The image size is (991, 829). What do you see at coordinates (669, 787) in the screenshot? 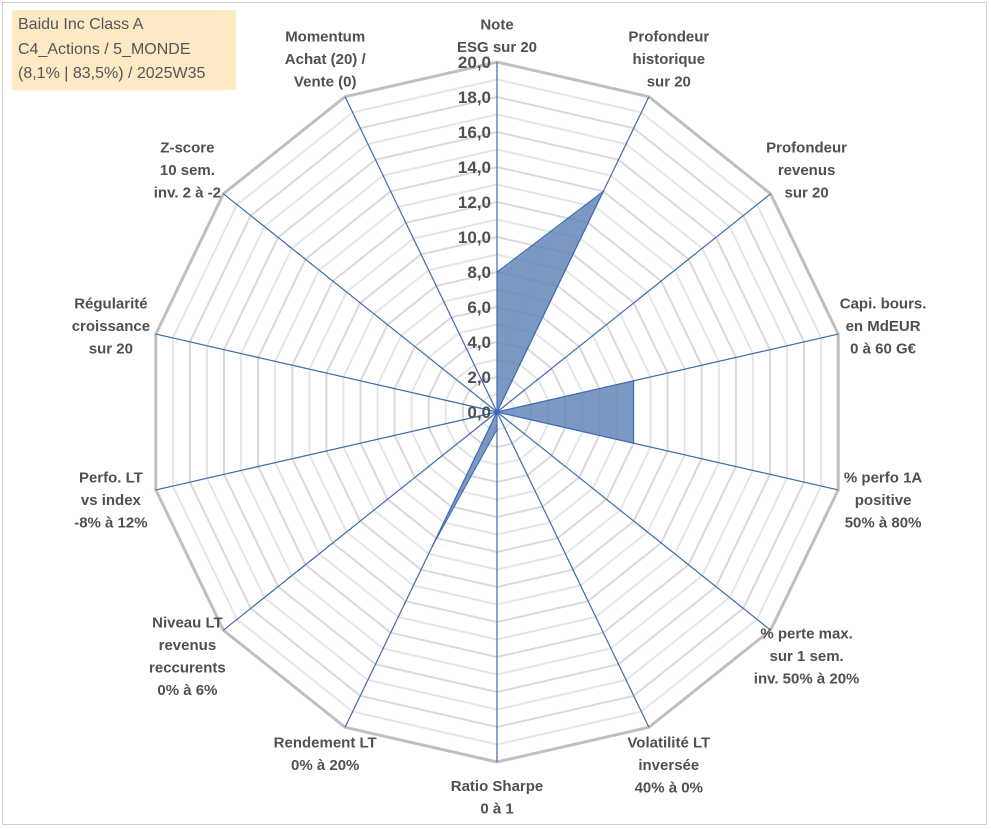
I see `axis-label-line: 40% à 0%` at bounding box center [669, 787].